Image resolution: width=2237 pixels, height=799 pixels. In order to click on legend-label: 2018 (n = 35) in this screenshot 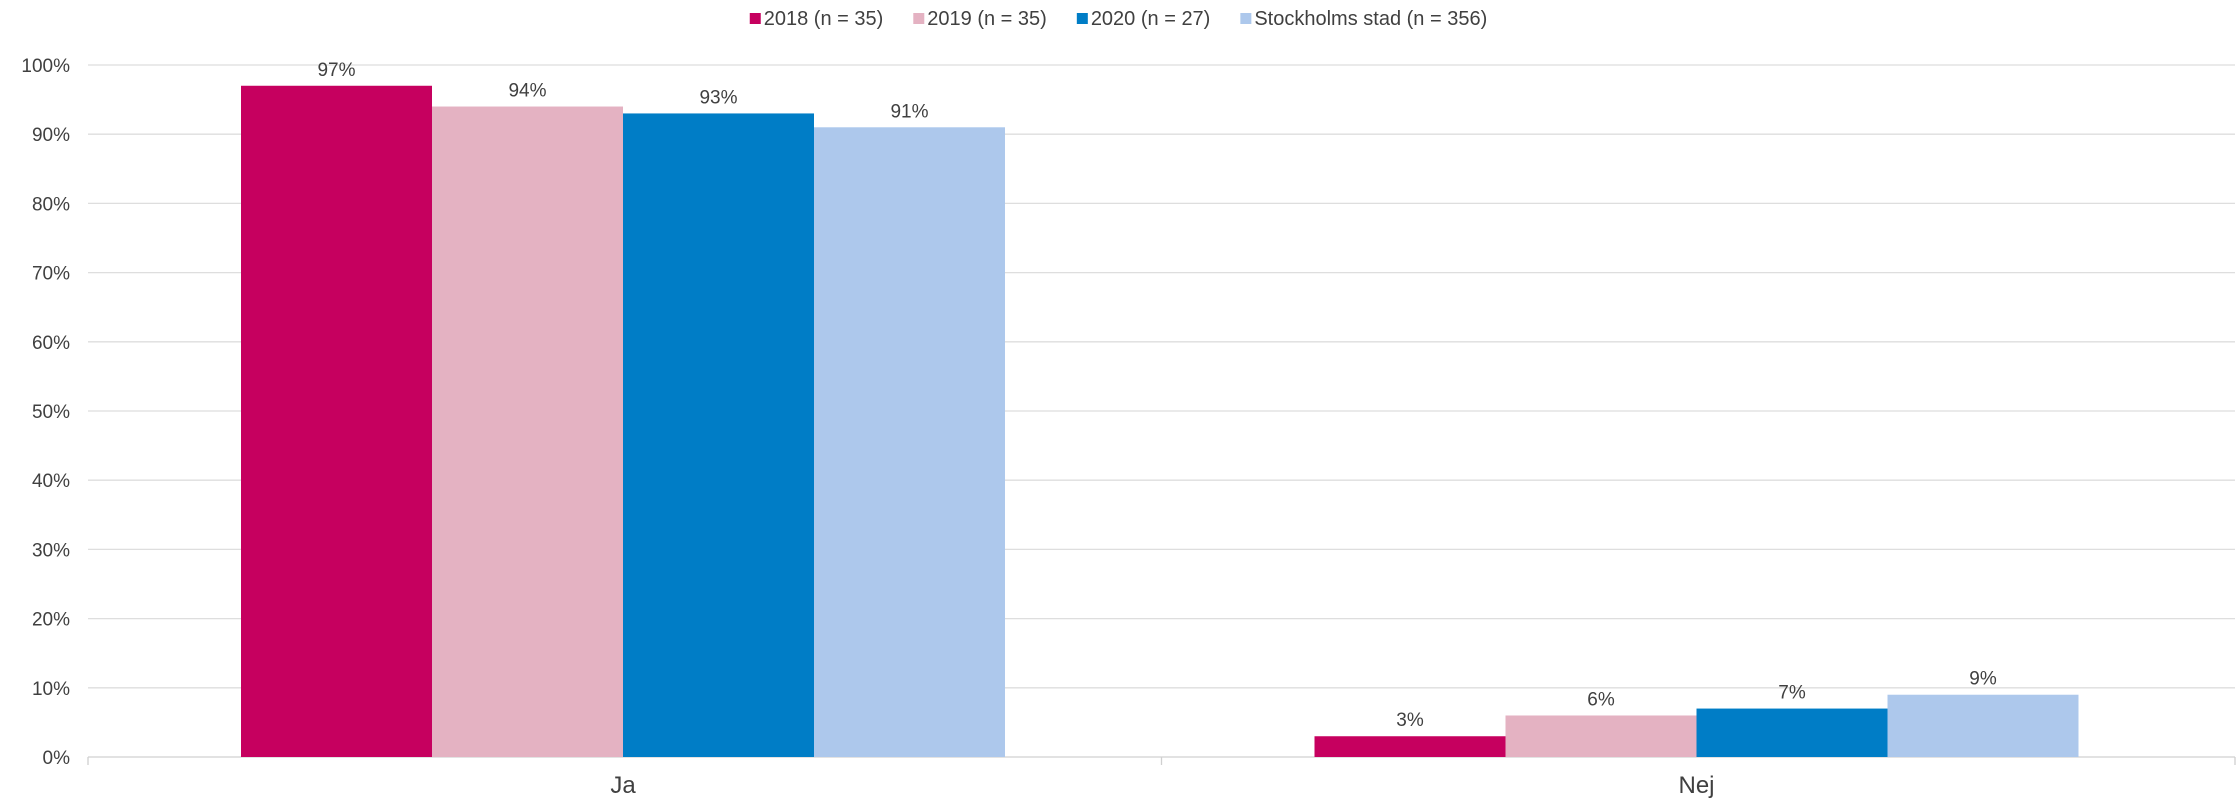, I will do `click(824, 19)`.